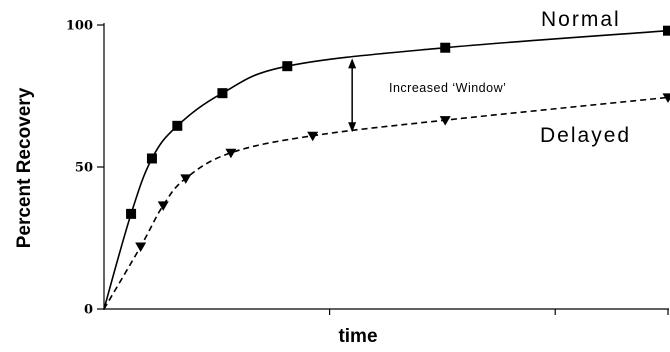 Image resolution: width=670 pixels, height=352 pixels. Describe the element at coordinates (585, 135) in the screenshot. I see `series-label-delayed: Delayed` at that location.